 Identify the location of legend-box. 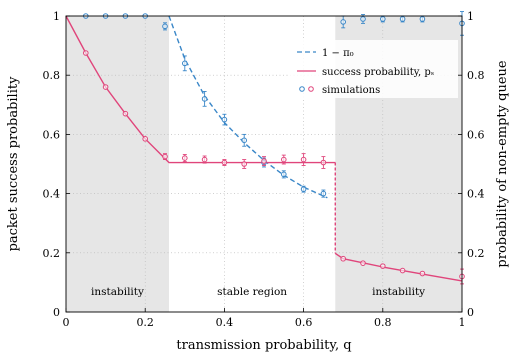
(374, 69).